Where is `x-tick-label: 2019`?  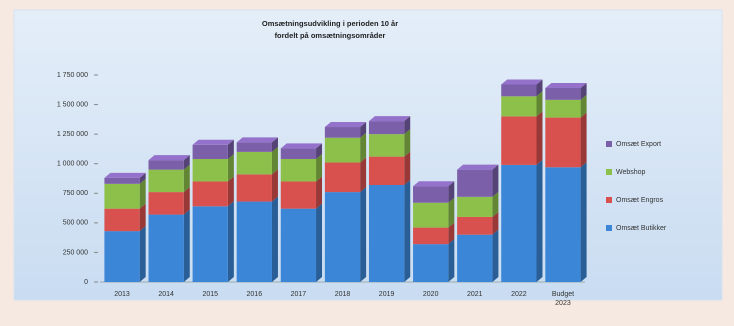 x-tick-label: 2019 is located at coordinates (387, 294).